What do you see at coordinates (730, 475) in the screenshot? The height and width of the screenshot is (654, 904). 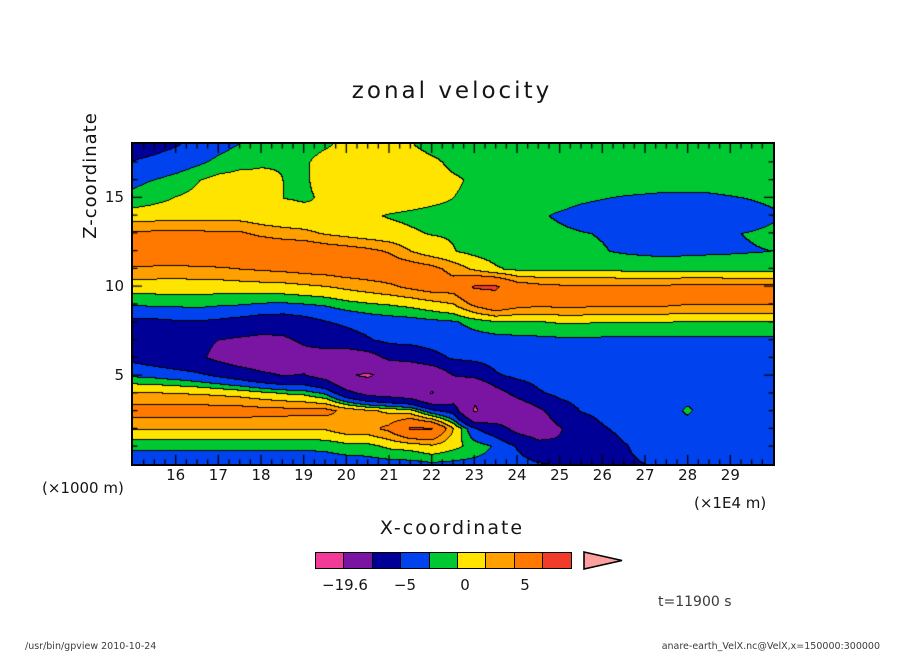 I see `x-tick-label: 29` at bounding box center [730, 475].